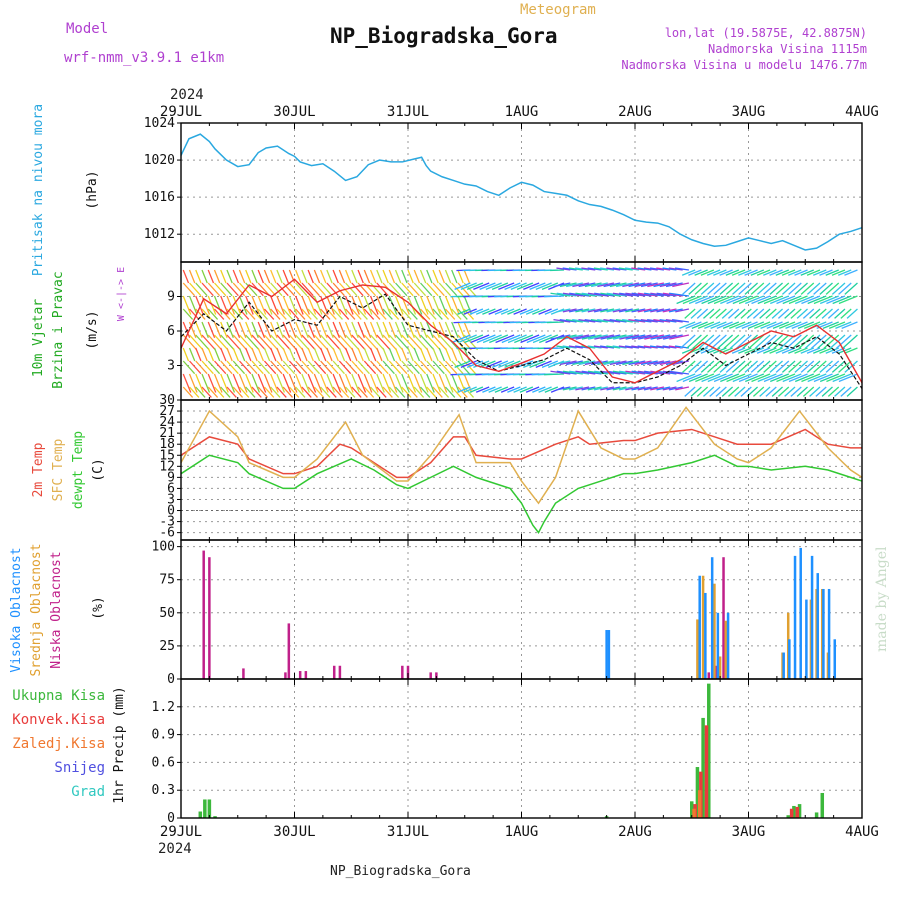 This screenshot has width=900, height=905. What do you see at coordinates (181, 112) in the screenshot?
I see `x-tick-label-top: 29JUL` at bounding box center [181, 112].